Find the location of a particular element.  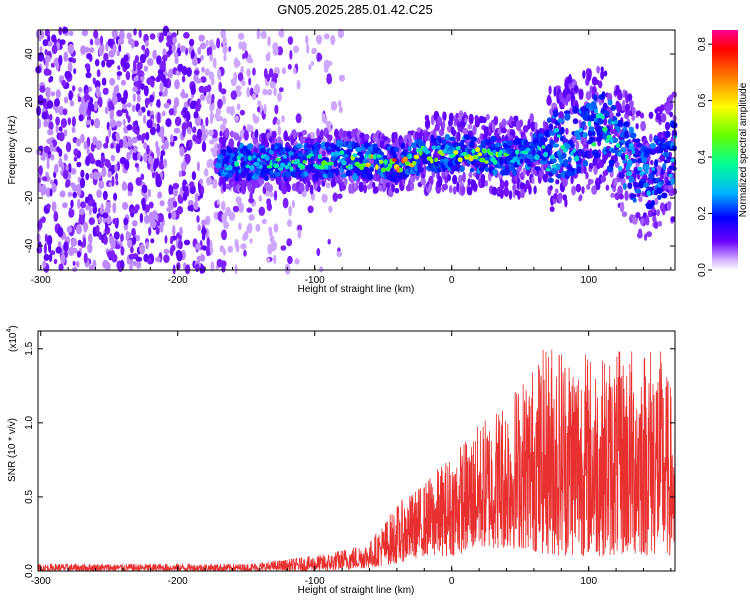

colorbar-tick-label: 0.2 is located at coordinates (702, 213).